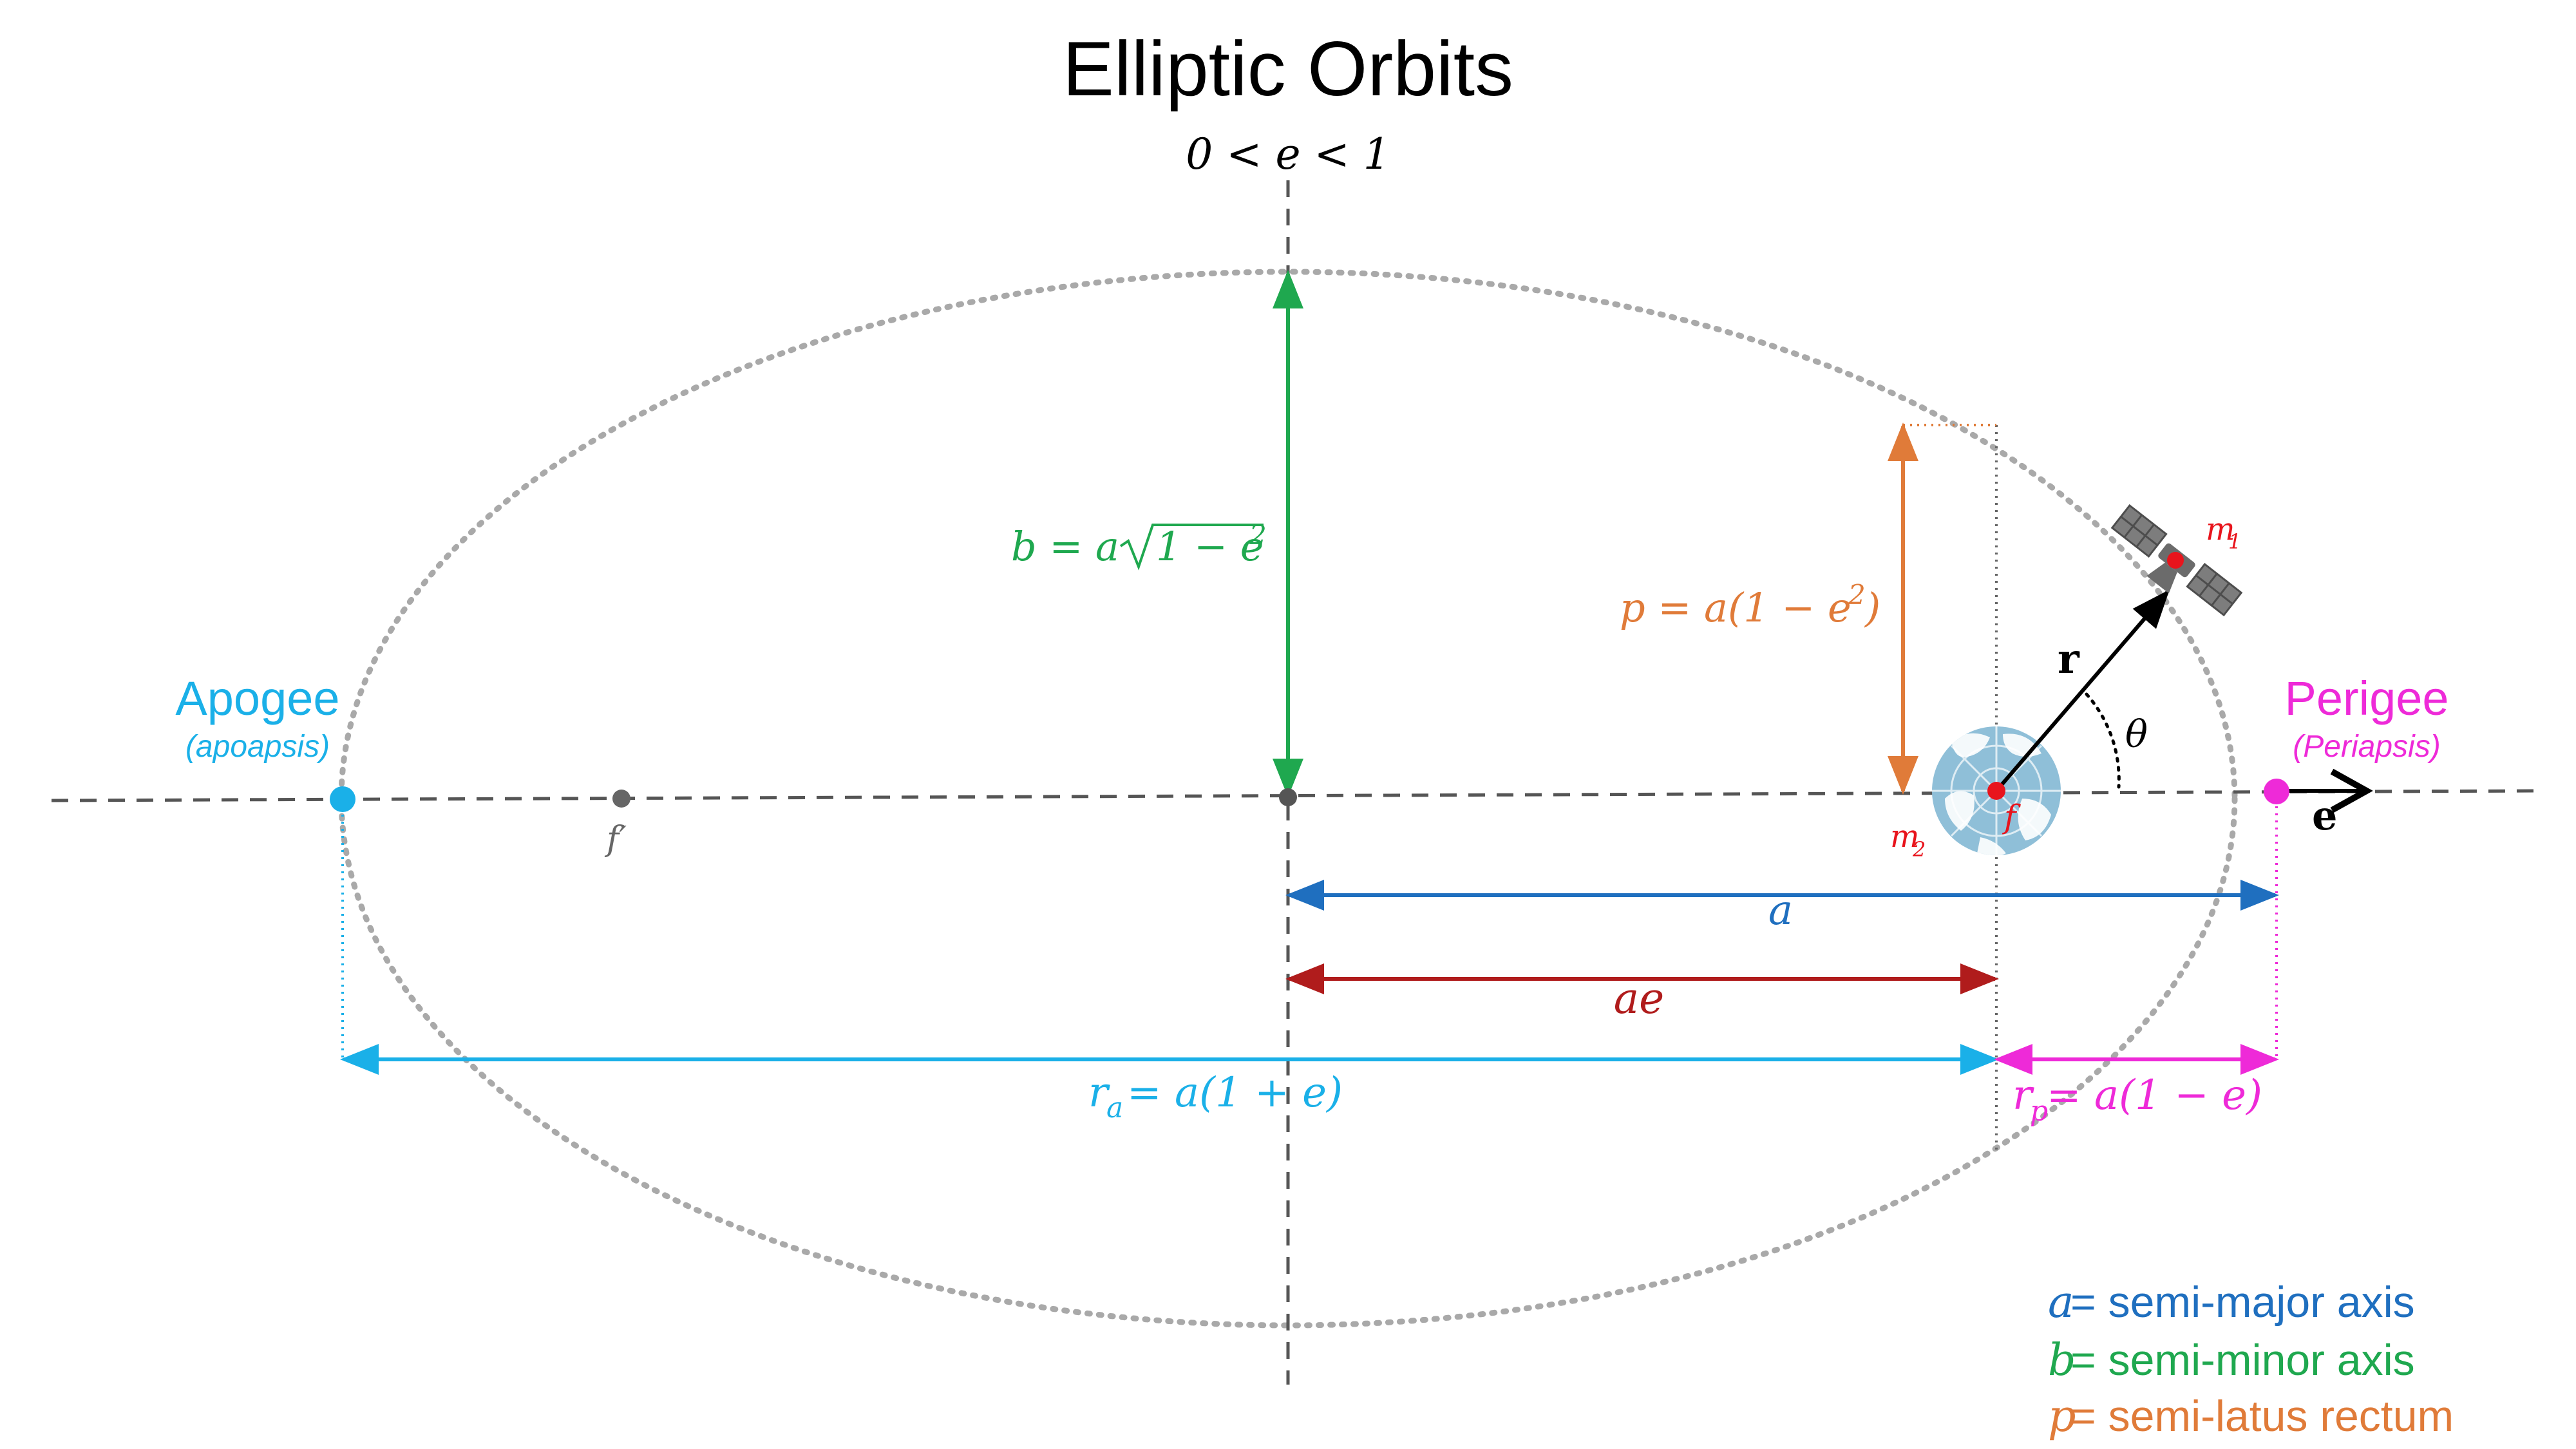 The height and width of the screenshot is (1449, 2576). Describe the element at coordinates (2234, 541) in the screenshot. I see `svg-text: 1` at that location.